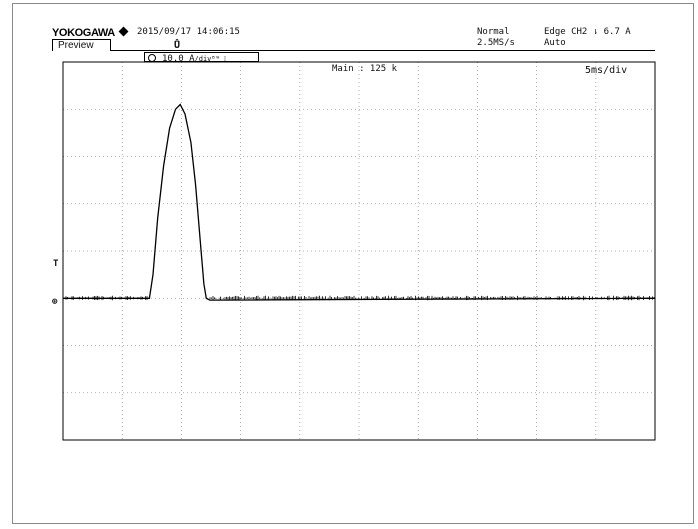  Describe the element at coordinates (56, 264) in the screenshot. I see `trigger-level-marker: T` at that location.